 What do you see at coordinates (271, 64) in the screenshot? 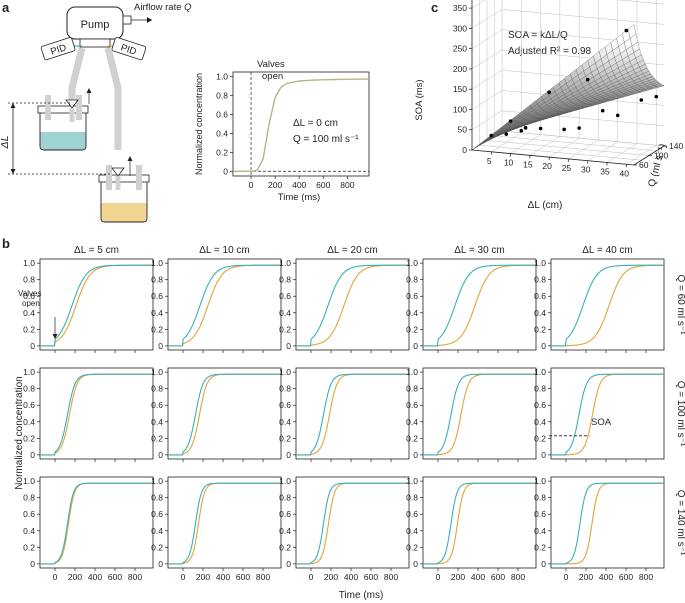
I see `valves-open-a-1: Valves` at bounding box center [271, 64].